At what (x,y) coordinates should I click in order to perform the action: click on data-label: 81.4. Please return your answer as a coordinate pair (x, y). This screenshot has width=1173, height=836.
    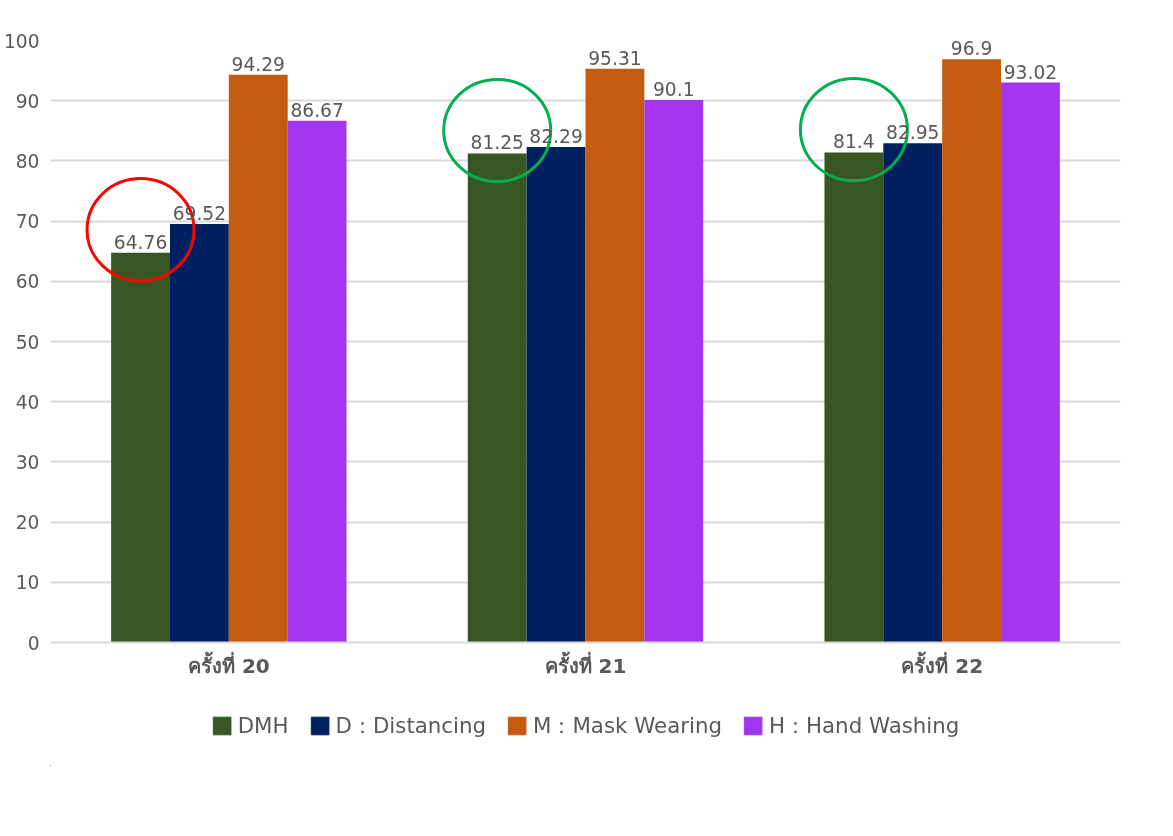
    Looking at the image, I should click on (854, 142).